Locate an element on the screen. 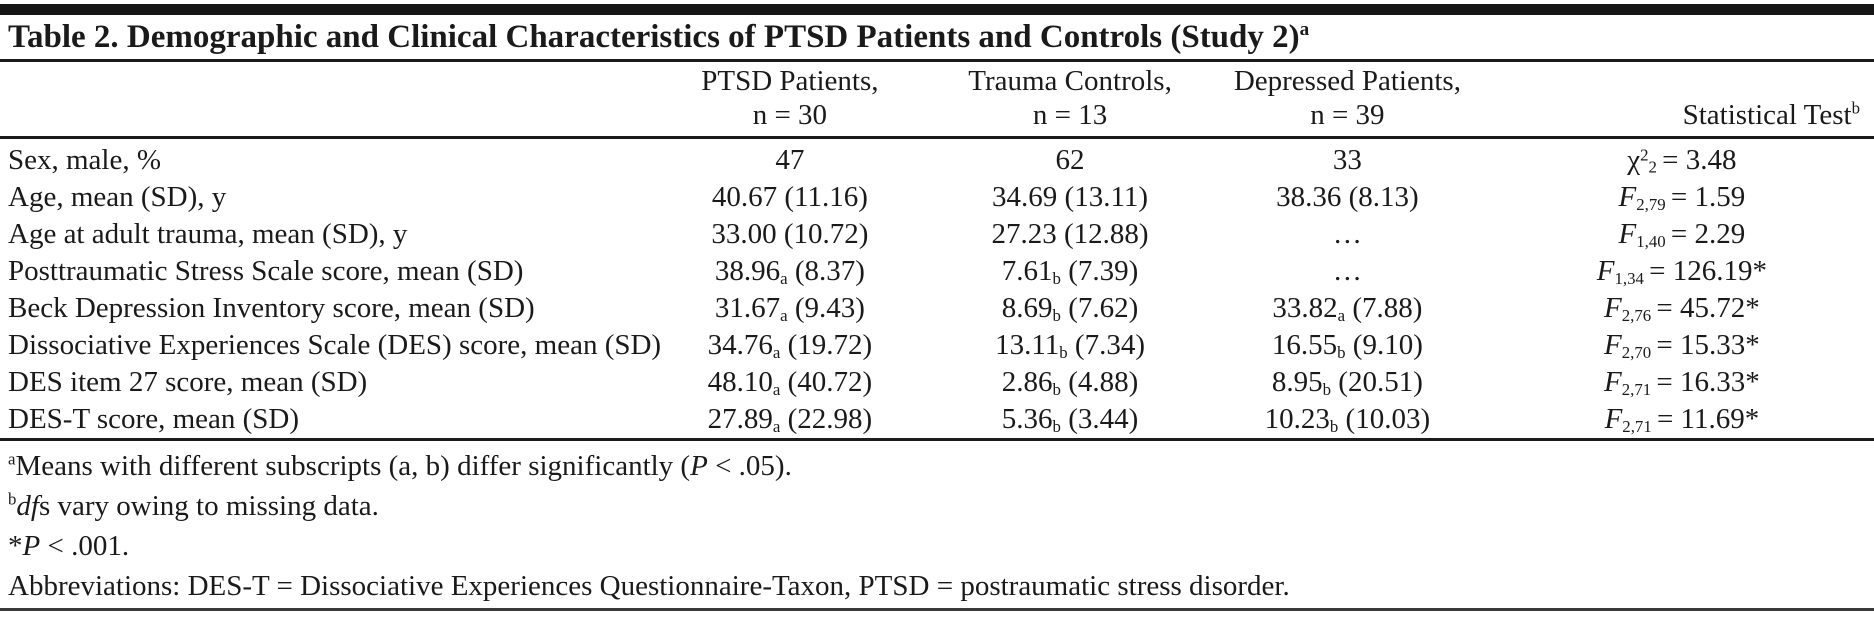 The height and width of the screenshot is (620, 1874). stat-value: = 45.72* is located at coordinates (1708, 308).